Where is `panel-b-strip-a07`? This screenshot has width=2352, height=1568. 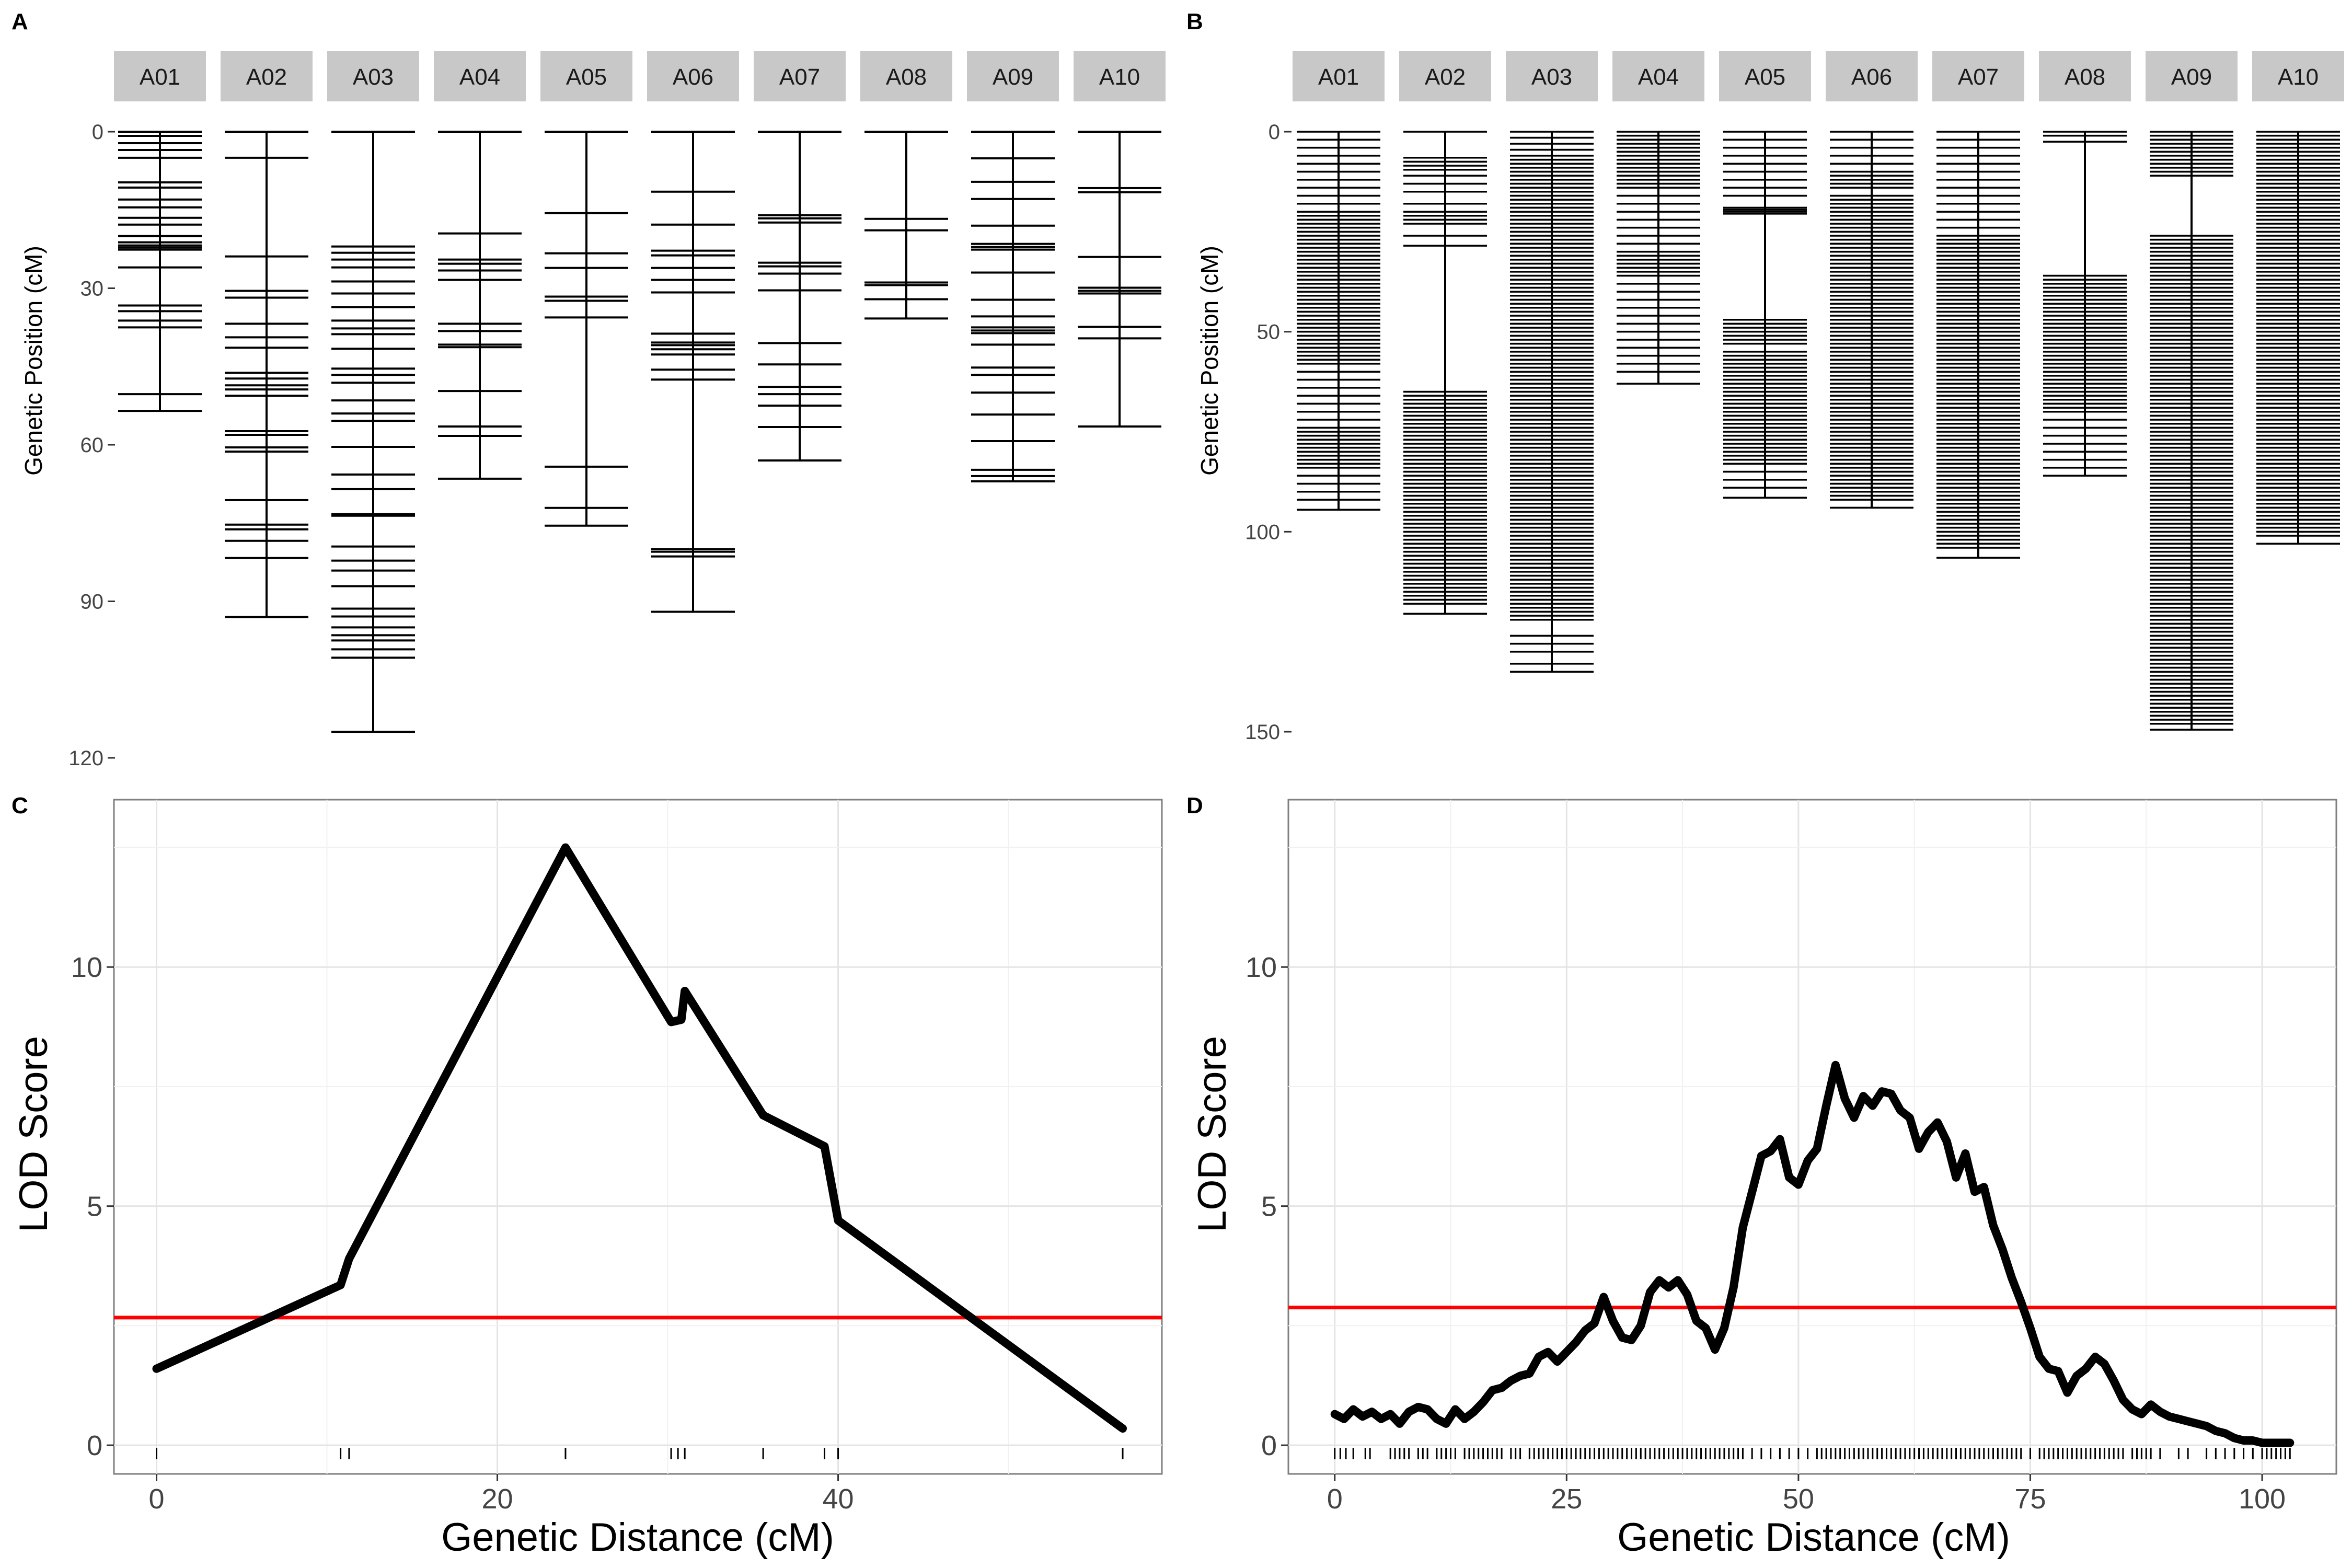 panel-b-strip-a07 is located at coordinates (1978, 76).